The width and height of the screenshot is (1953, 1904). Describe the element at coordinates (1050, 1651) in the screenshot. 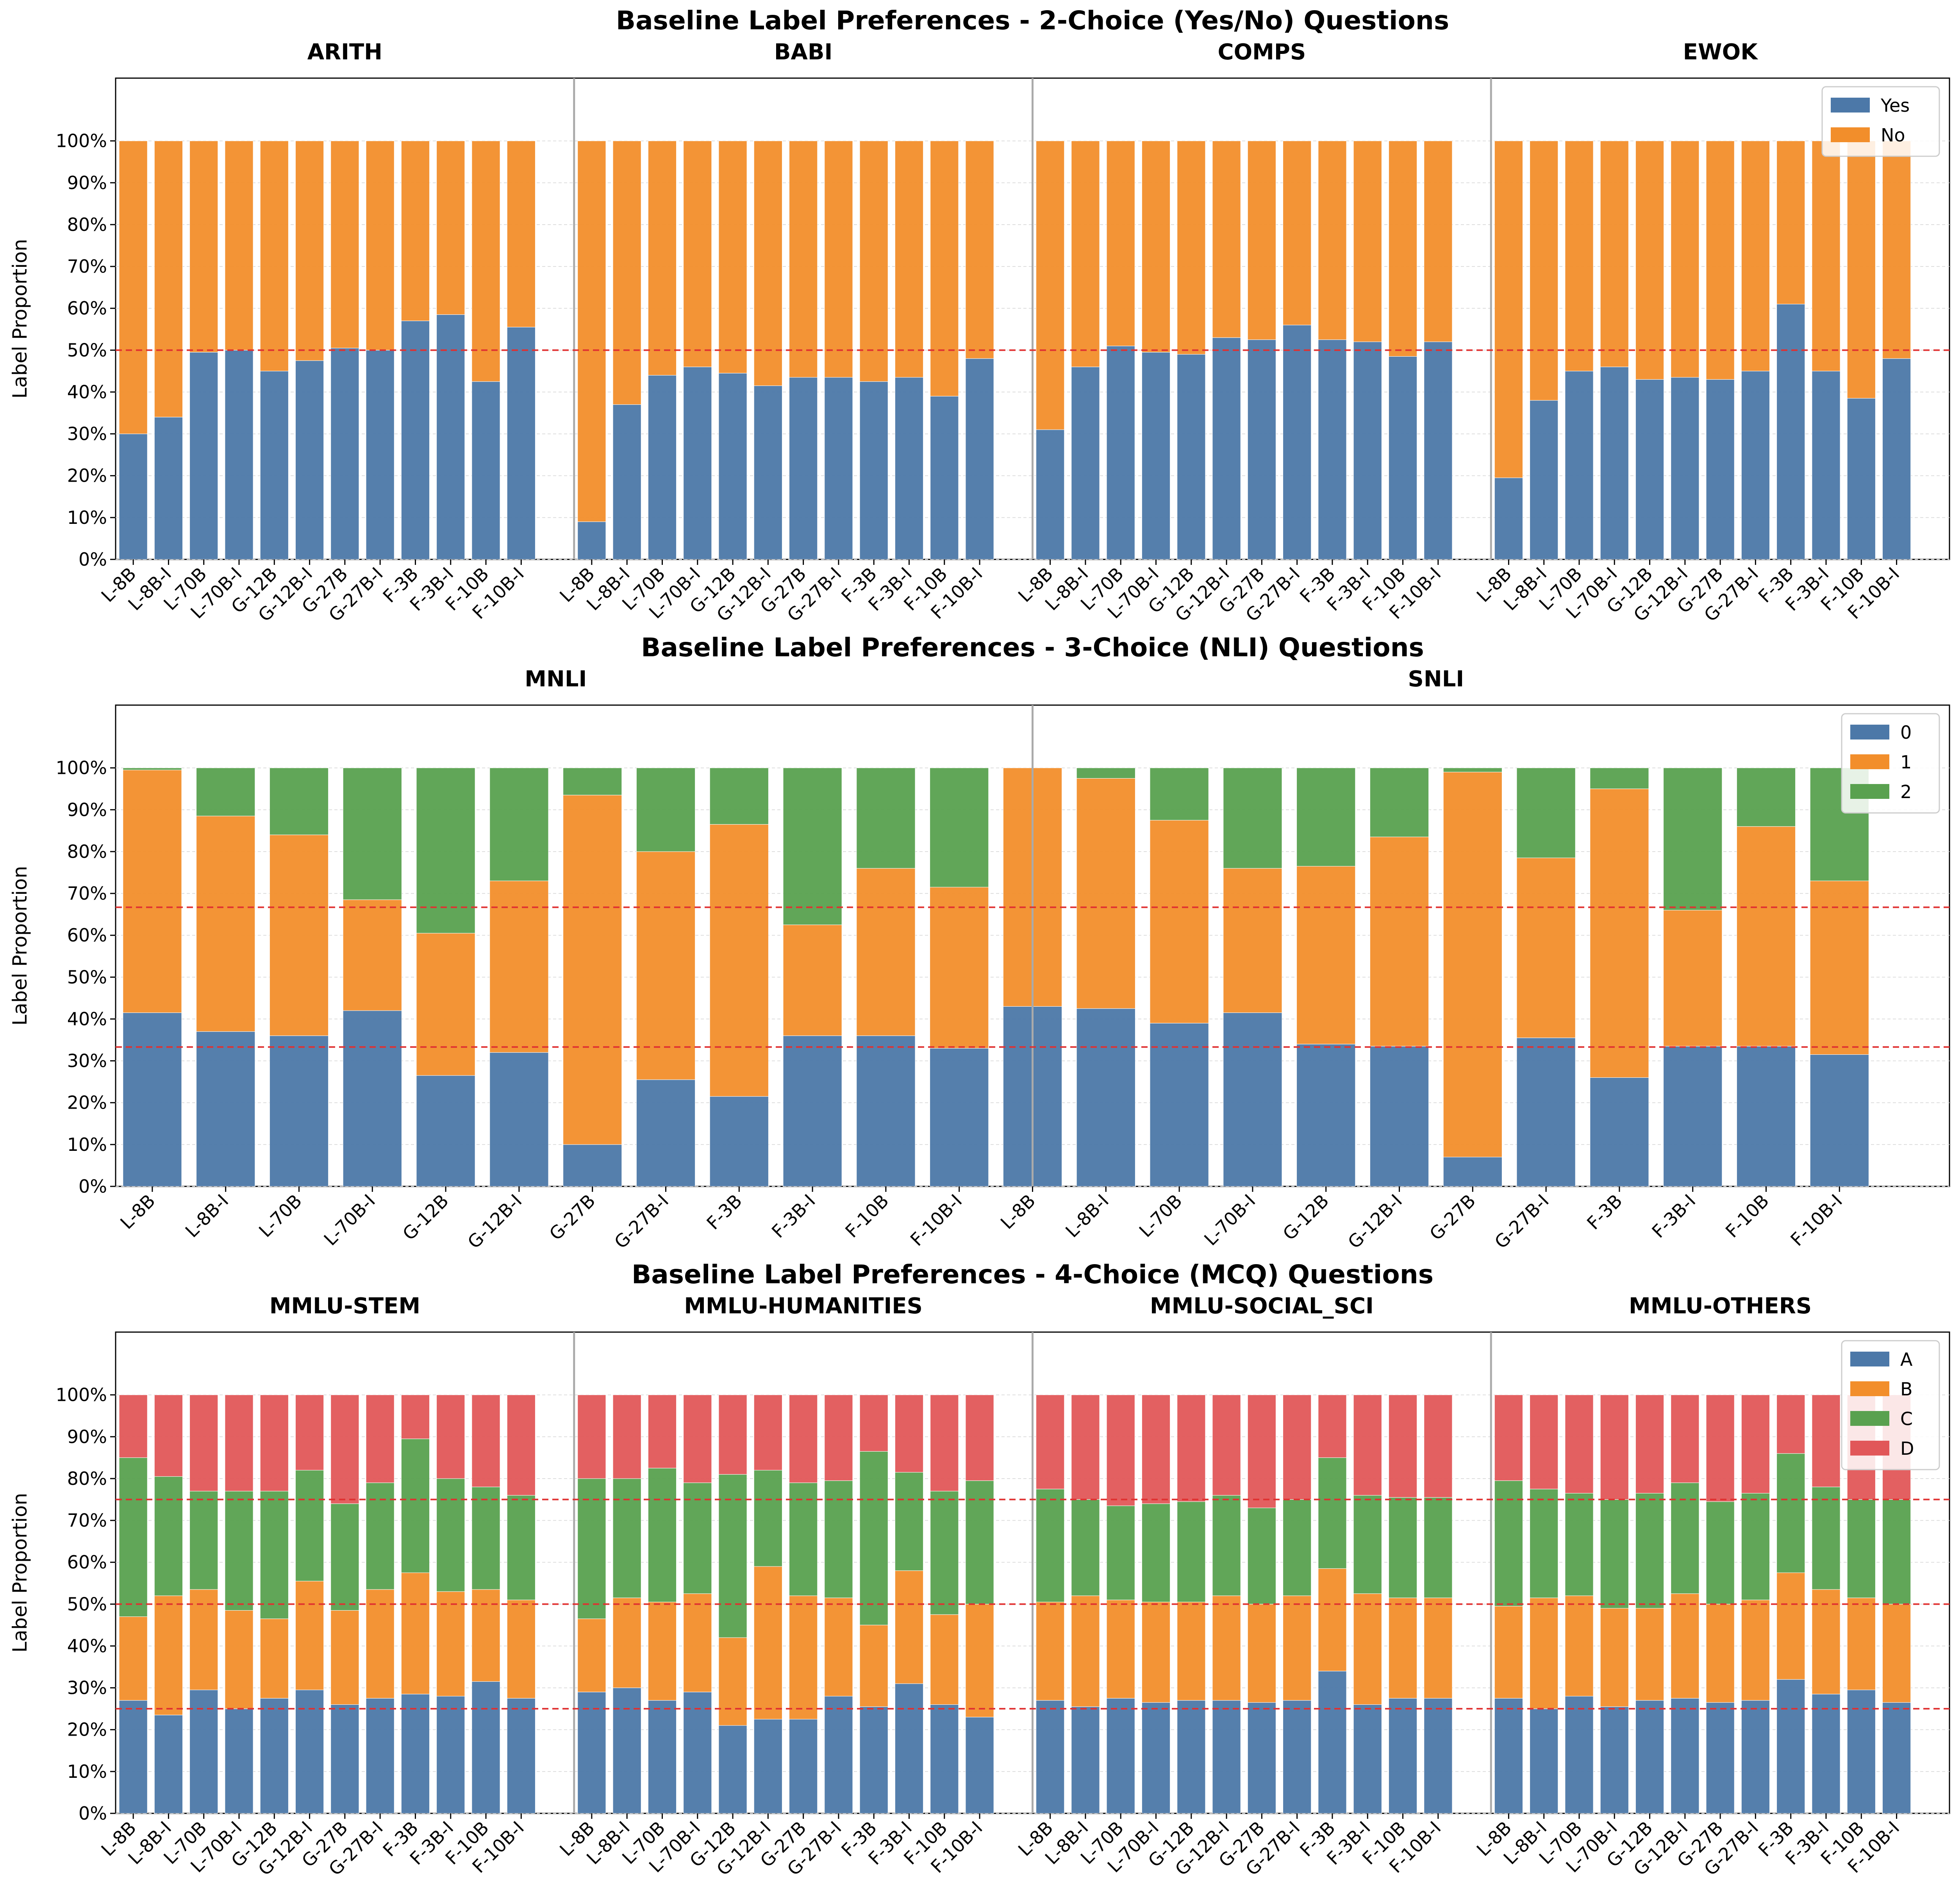

I see `bar-mmlu-social_sci-l-8b-b` at that location.